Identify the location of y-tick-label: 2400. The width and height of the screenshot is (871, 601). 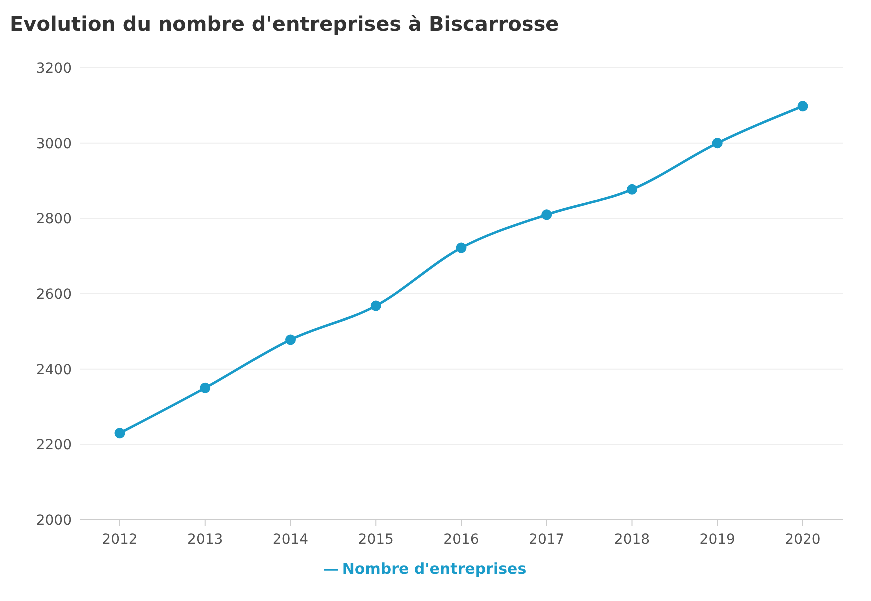
(54, 370).